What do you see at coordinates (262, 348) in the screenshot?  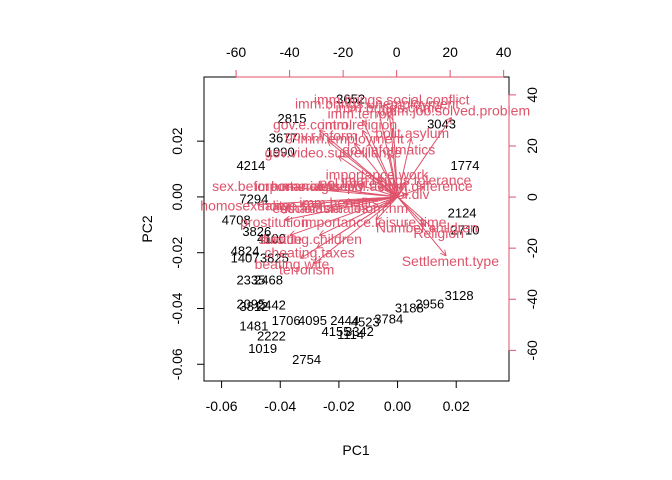 I see `observation-label: 1019` at bounding box center [262, 348].